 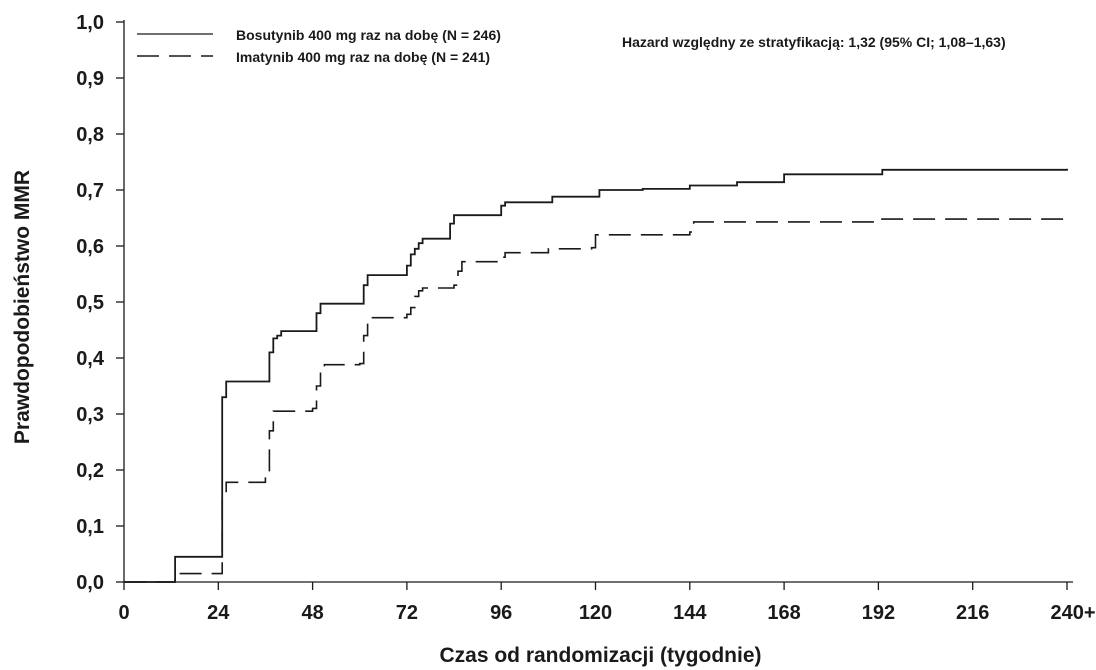 I want to click on x-tick-label: 72, so click(x=407, y=613).